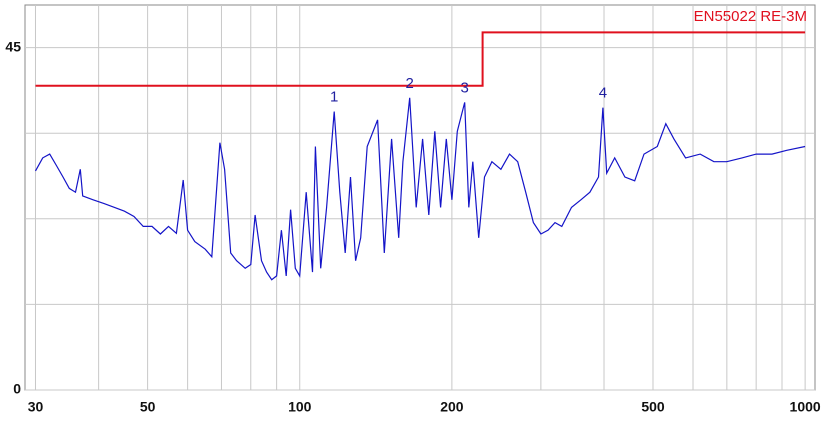  Describe the element at coordinates (36, 407) in the screenshot. I see `x-tick-label: 30` at that location.